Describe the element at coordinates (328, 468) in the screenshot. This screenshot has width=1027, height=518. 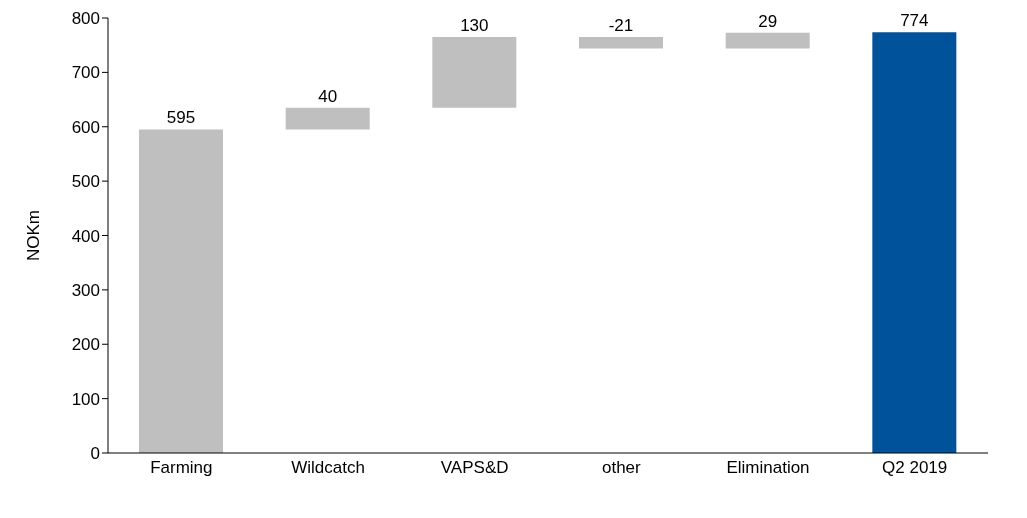
I see `x-tick-label: Wildcatch` at that location.